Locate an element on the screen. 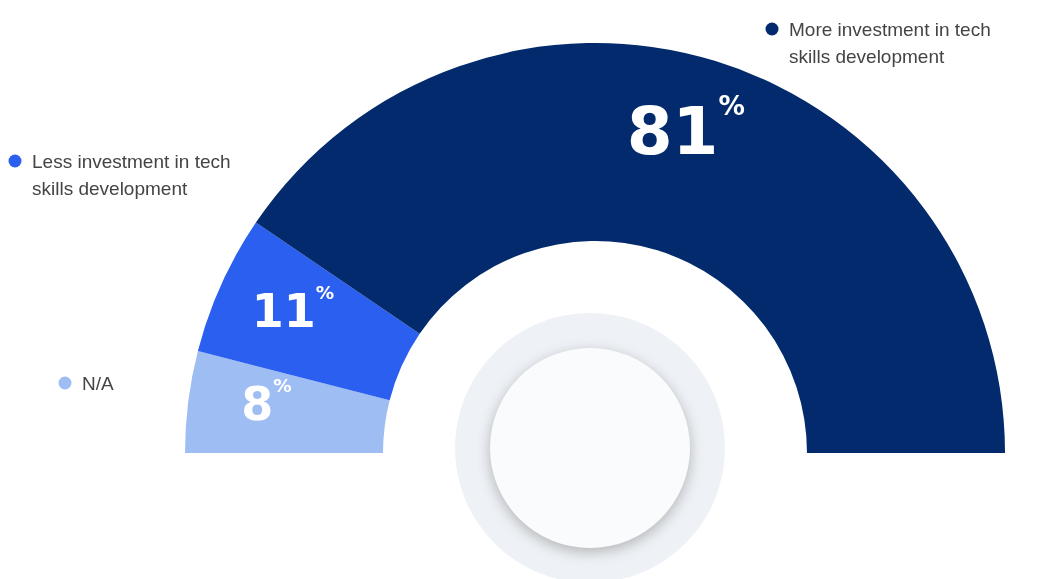 The image size is (1055, 579). legend-label: More investment in tech skills development is located at coordinates (890, 43).